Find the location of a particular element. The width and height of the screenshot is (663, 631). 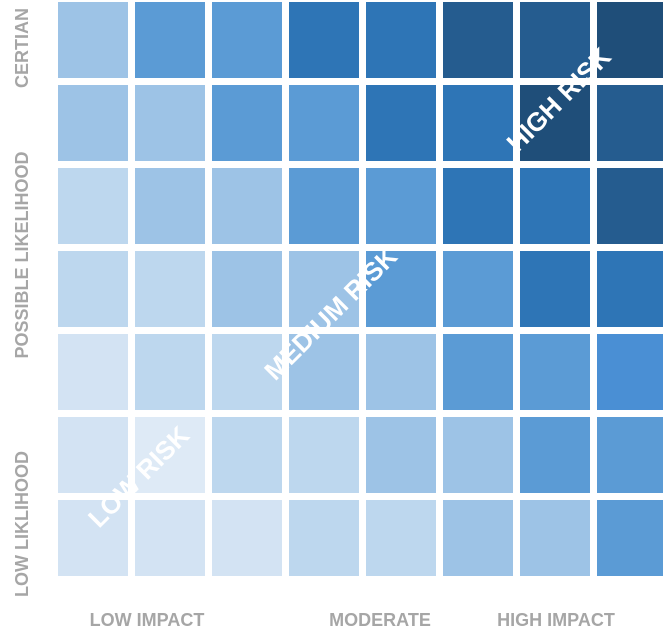

y-axis-label-possible-likelihood: POSSIBLE LIKELIHOOD is located at coordinates (22, 254).